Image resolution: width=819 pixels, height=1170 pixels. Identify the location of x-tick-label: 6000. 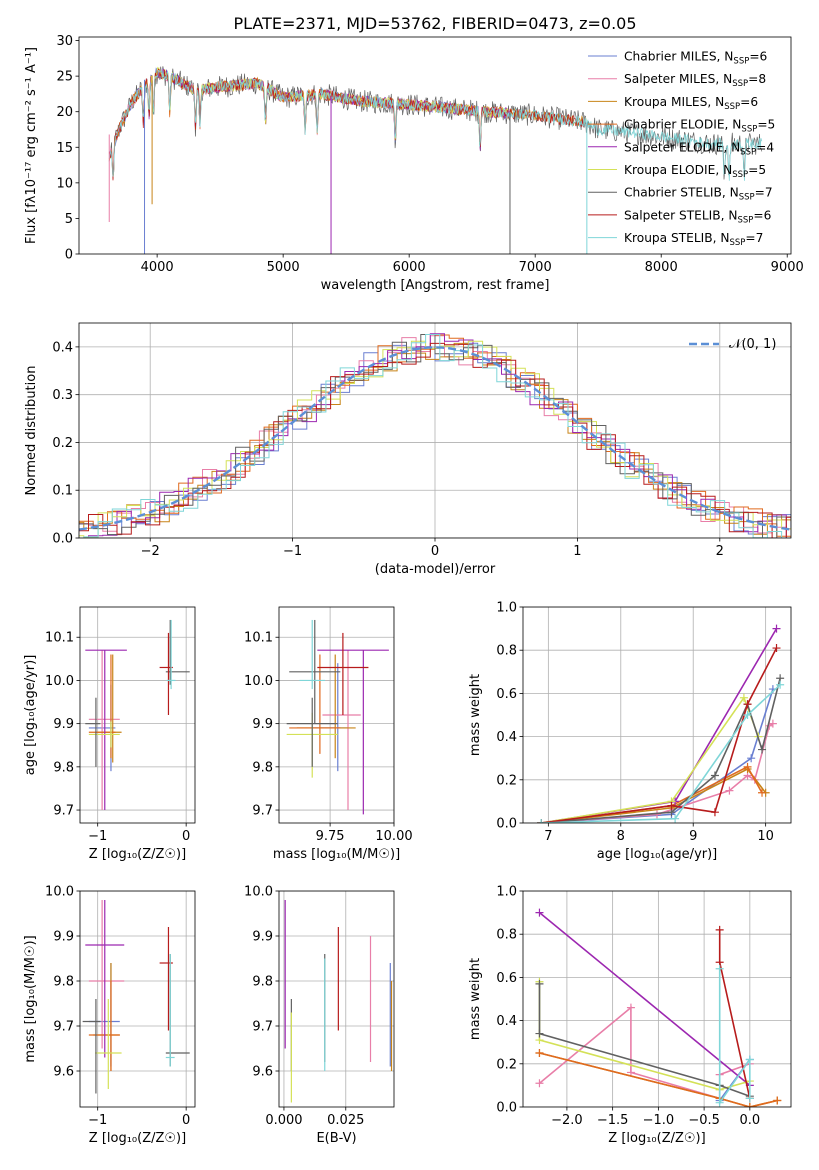
(409, 267).